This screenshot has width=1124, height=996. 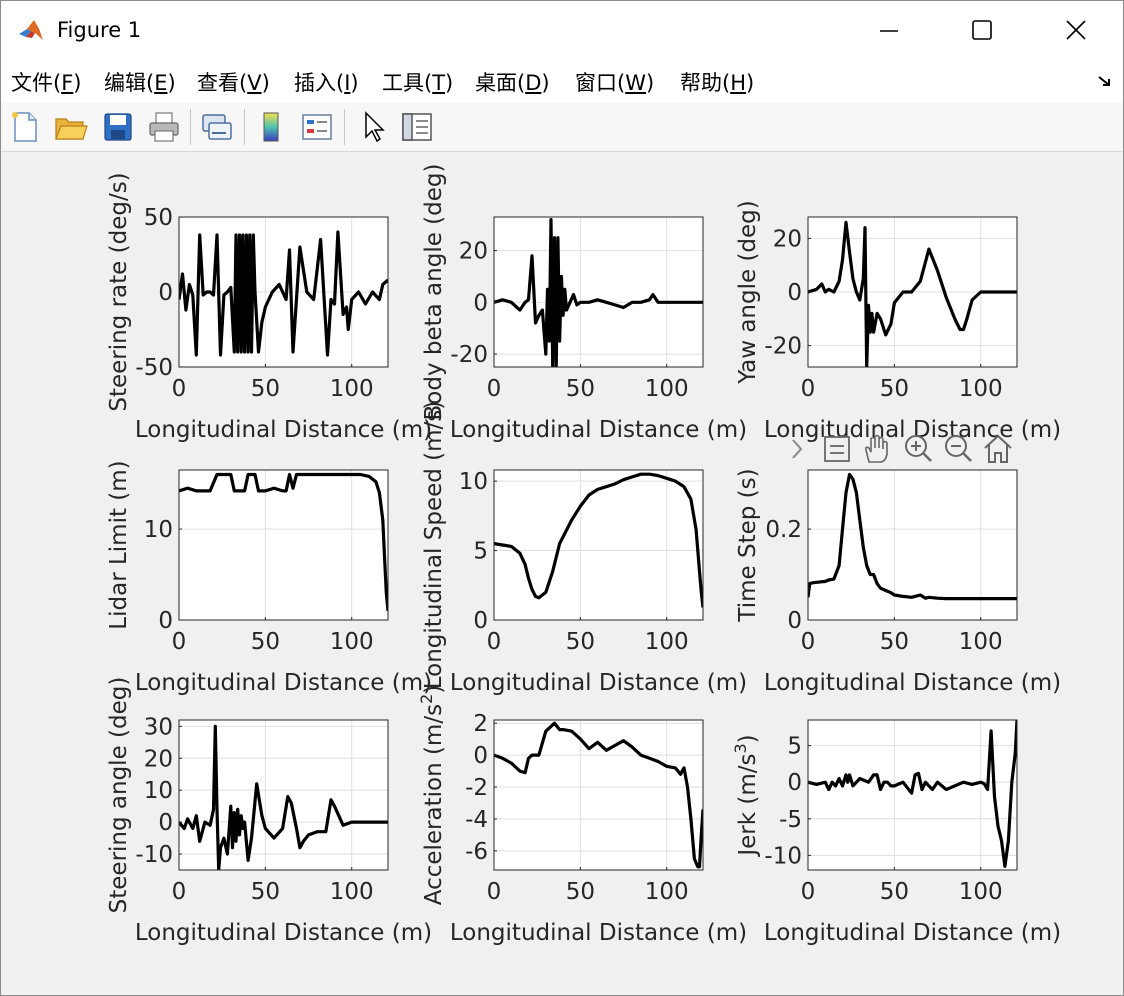 What do you see at coordinates (164, 127) in the screenshot?
I see `print-icon` at bounding box center [164, 127].